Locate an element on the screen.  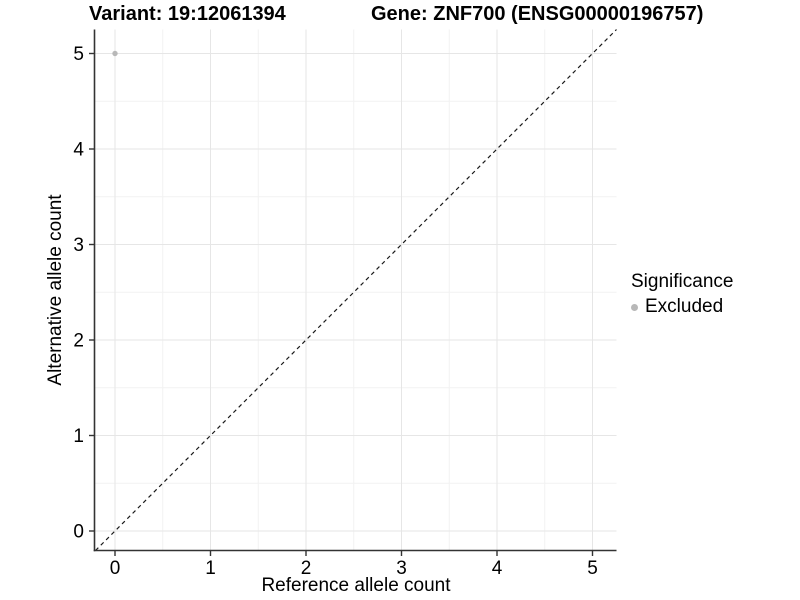
x-axis-label: Reference allele count is located at coordinates (356, 585).